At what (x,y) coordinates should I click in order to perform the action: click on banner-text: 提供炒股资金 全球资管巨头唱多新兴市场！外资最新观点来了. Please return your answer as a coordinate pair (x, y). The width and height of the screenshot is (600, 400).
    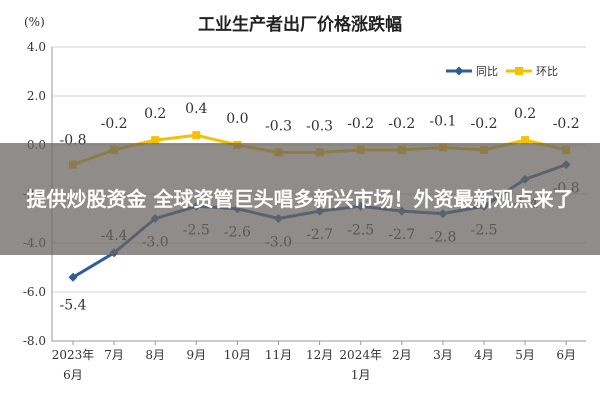
    Looking at the image, I should click on (300, 199).